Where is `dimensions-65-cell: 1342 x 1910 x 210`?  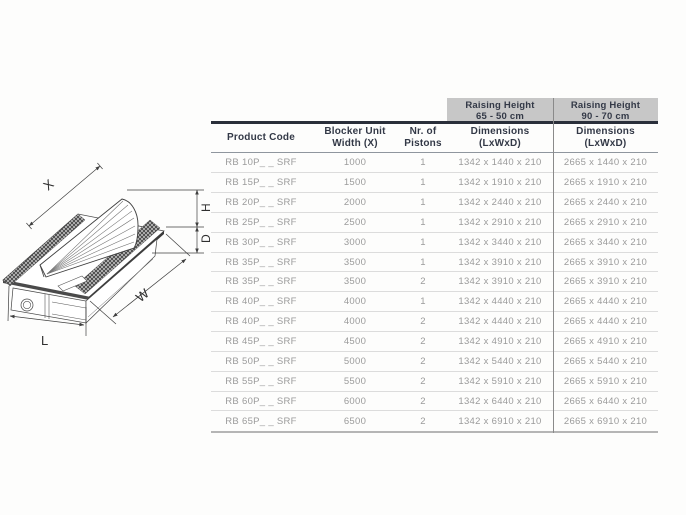
dimensions-65-cell: 1342 x 1910 x 210 is located at coordinates (500, 183).